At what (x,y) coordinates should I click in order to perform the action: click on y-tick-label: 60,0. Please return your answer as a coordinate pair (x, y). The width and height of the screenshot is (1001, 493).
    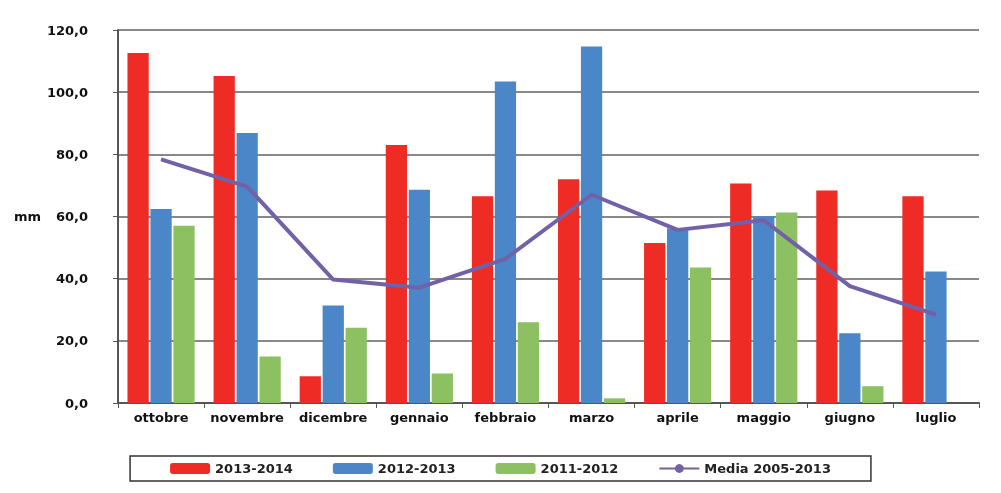
    Looking at the image, I should click on (71, 216).